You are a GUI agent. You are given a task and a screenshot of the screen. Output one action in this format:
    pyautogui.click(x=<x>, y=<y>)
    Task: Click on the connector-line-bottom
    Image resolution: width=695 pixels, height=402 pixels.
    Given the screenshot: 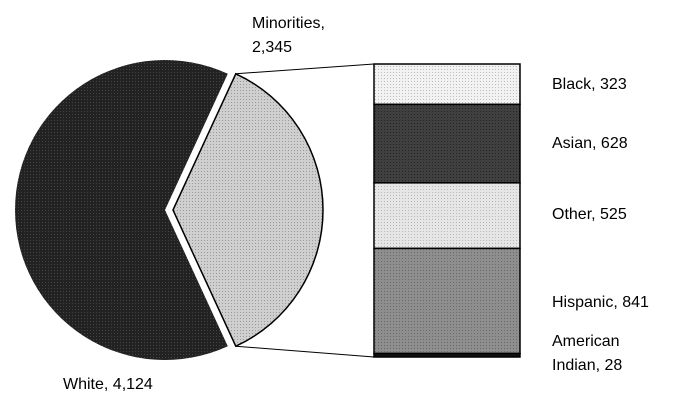 What is the action you would take?
    pyautogui.click(x=305, y=351)
    